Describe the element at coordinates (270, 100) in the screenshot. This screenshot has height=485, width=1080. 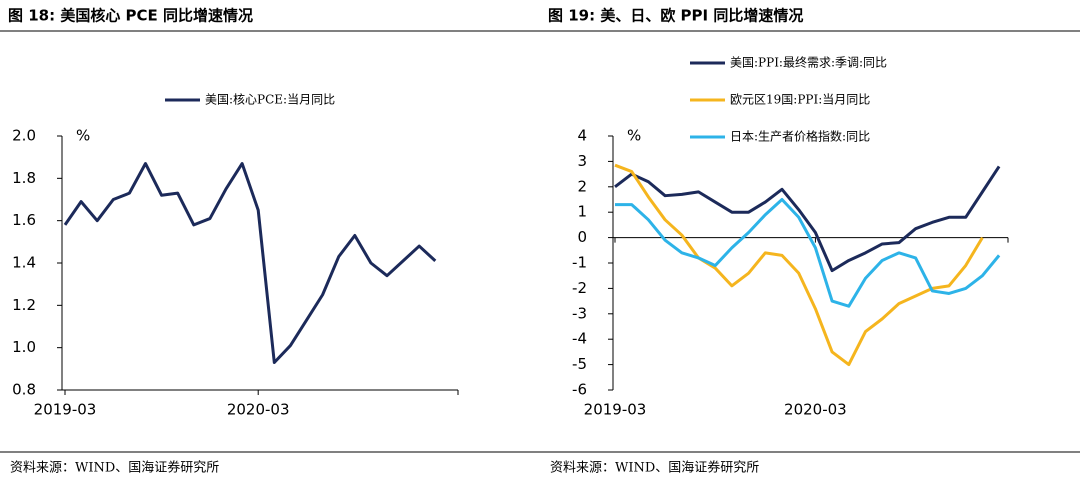
I see `legend-label: 美国:核心PCE:当月同比` at that location.